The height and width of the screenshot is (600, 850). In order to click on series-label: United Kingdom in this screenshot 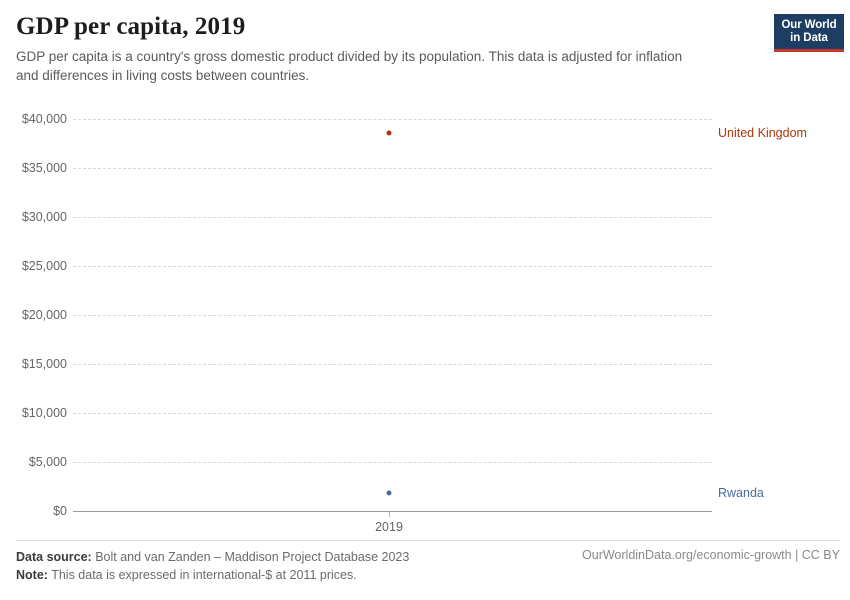, I will do `click(762, 132)`.